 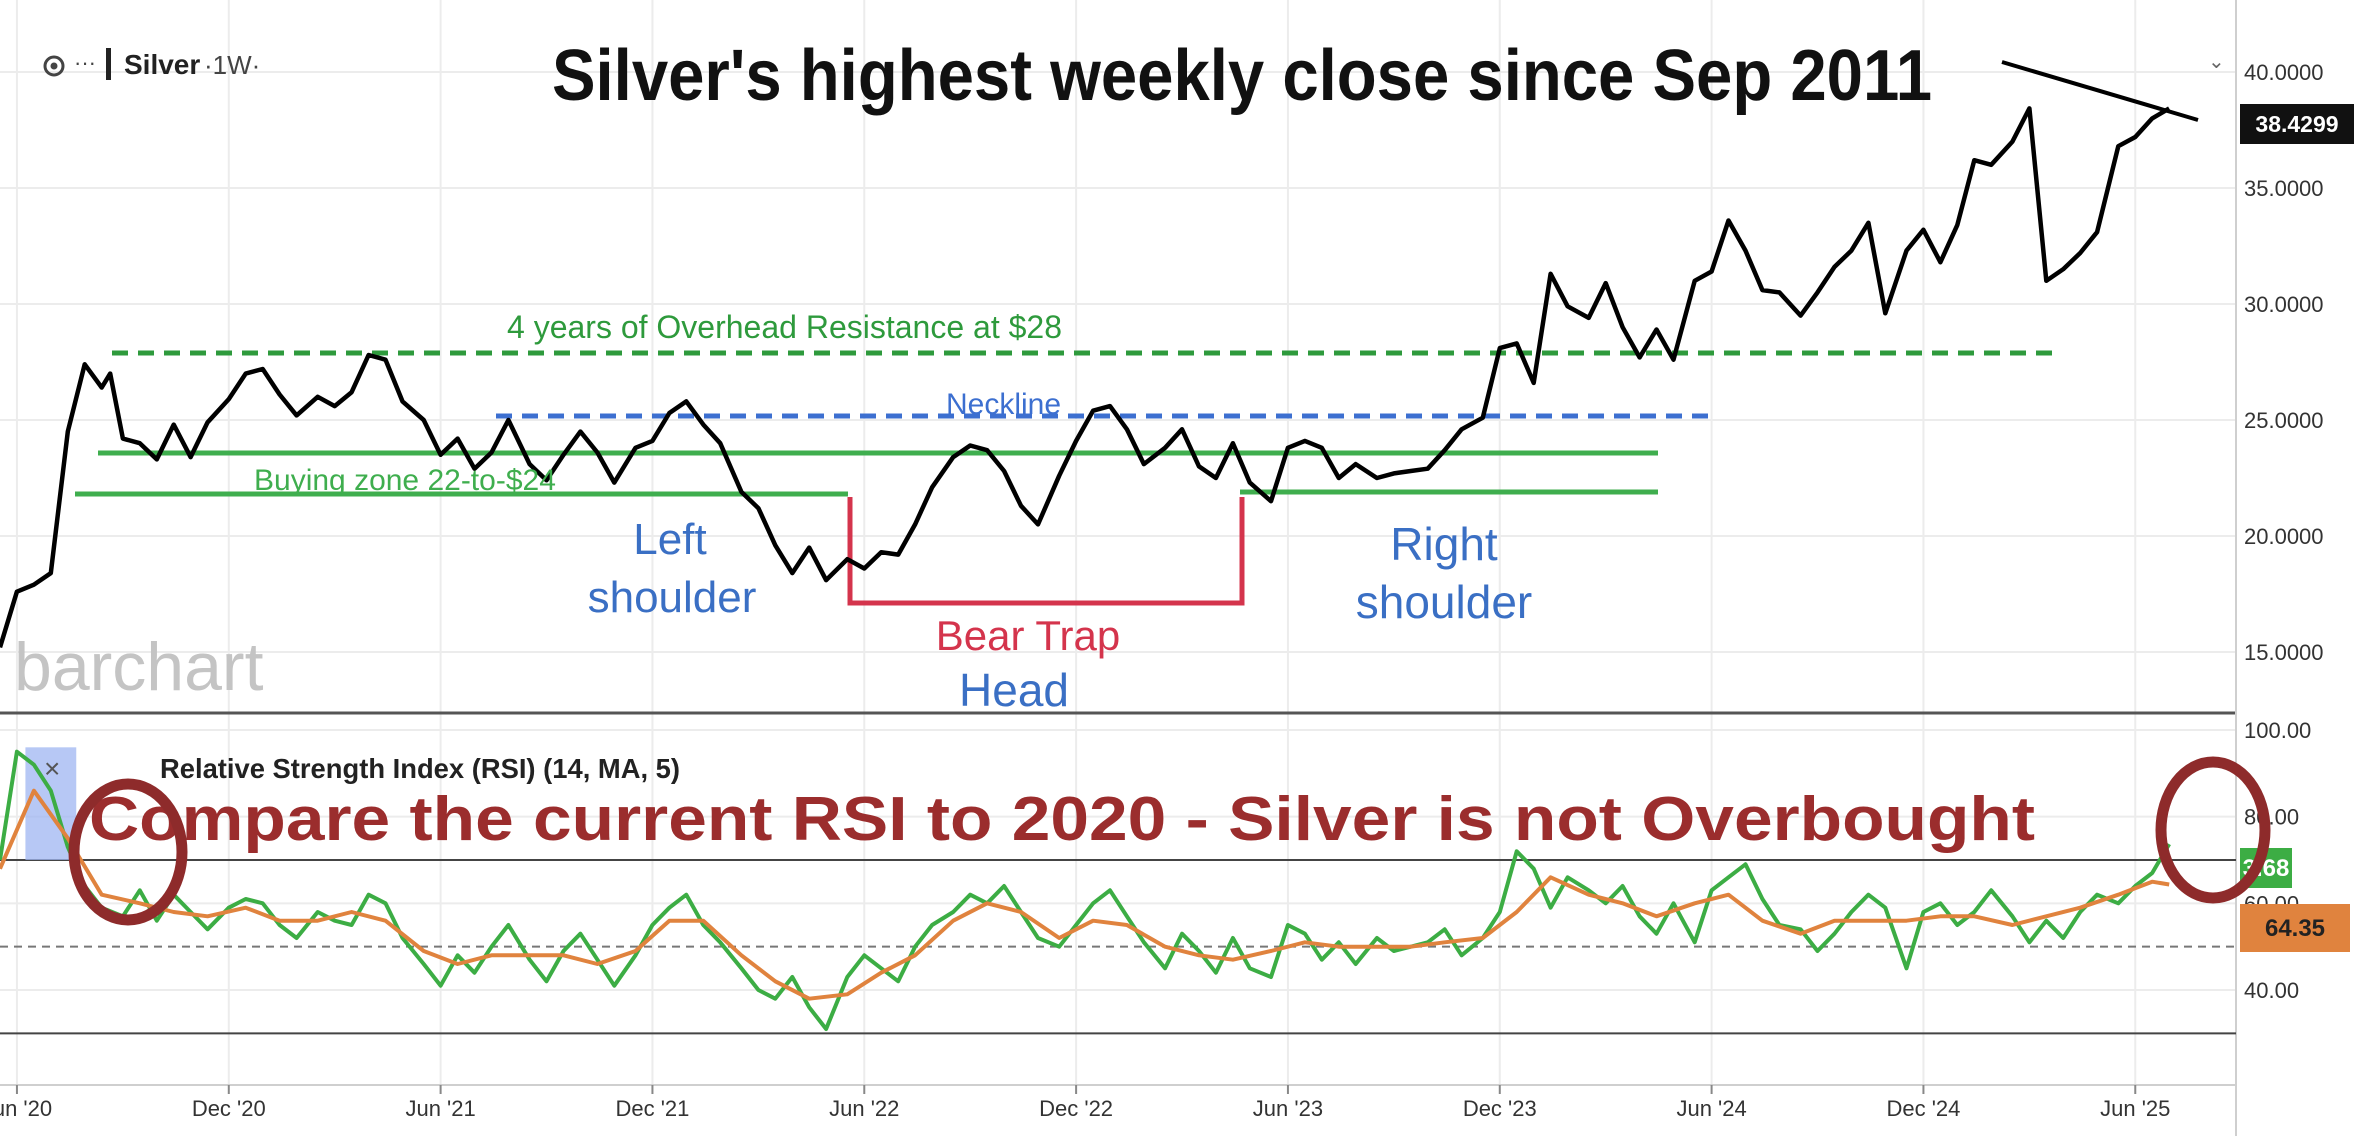 I want to click on barchart-watermark: barchart, so click(x=139, y=667).